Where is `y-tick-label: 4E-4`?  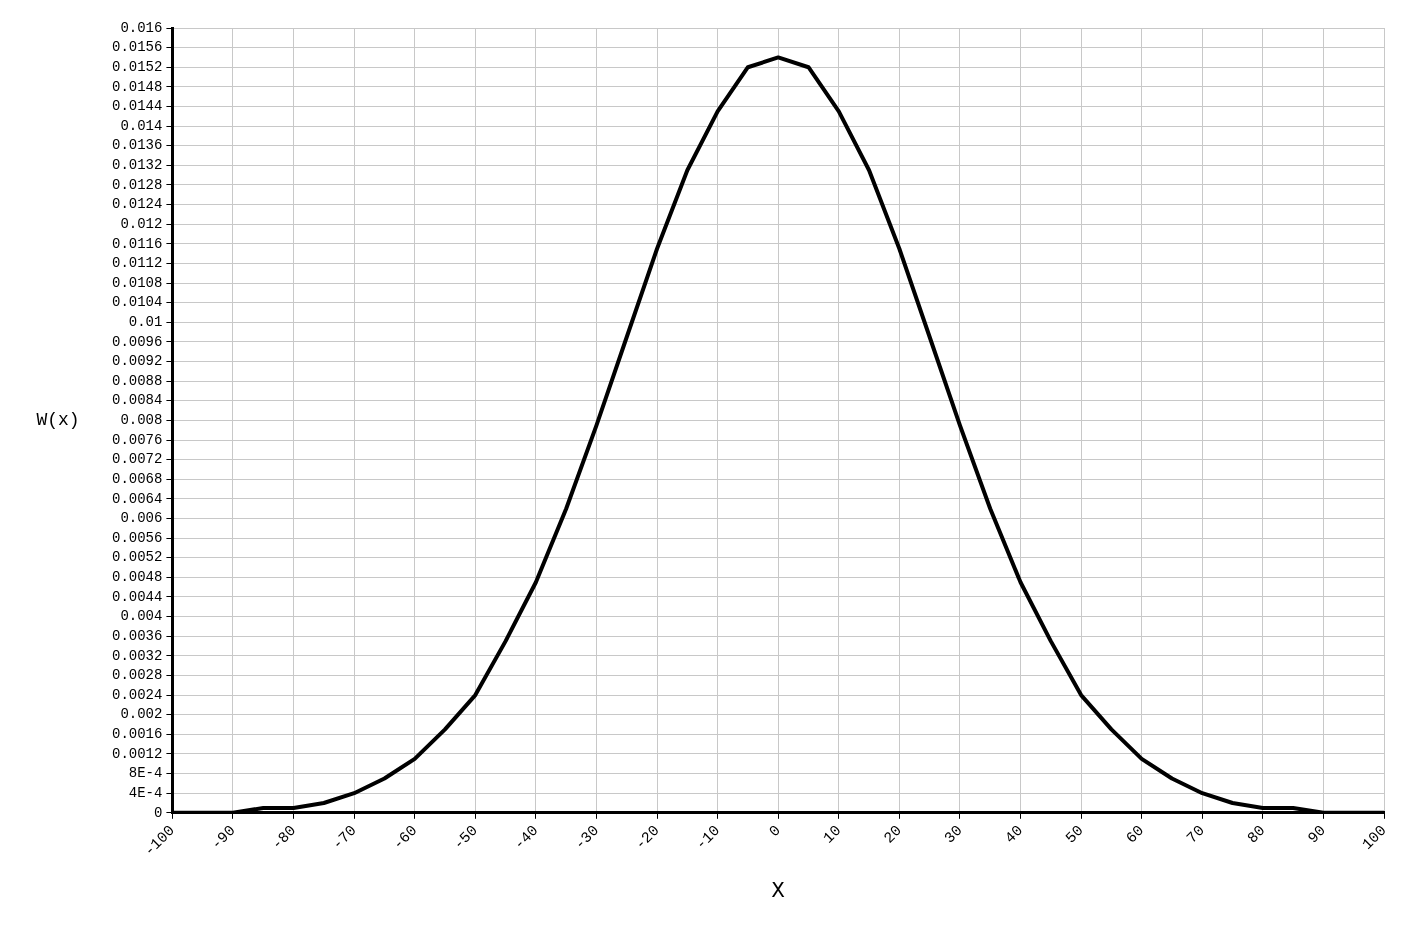 y-tick-label: 4E-4 is located at coordinates (145, 792).